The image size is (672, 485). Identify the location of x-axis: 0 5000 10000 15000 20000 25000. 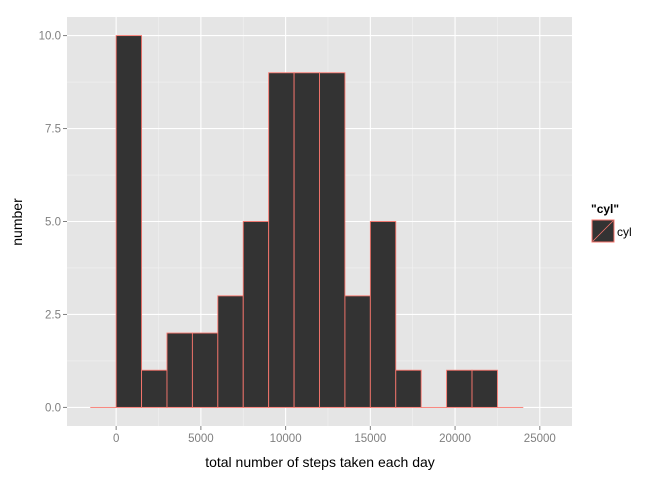
(334, 435).